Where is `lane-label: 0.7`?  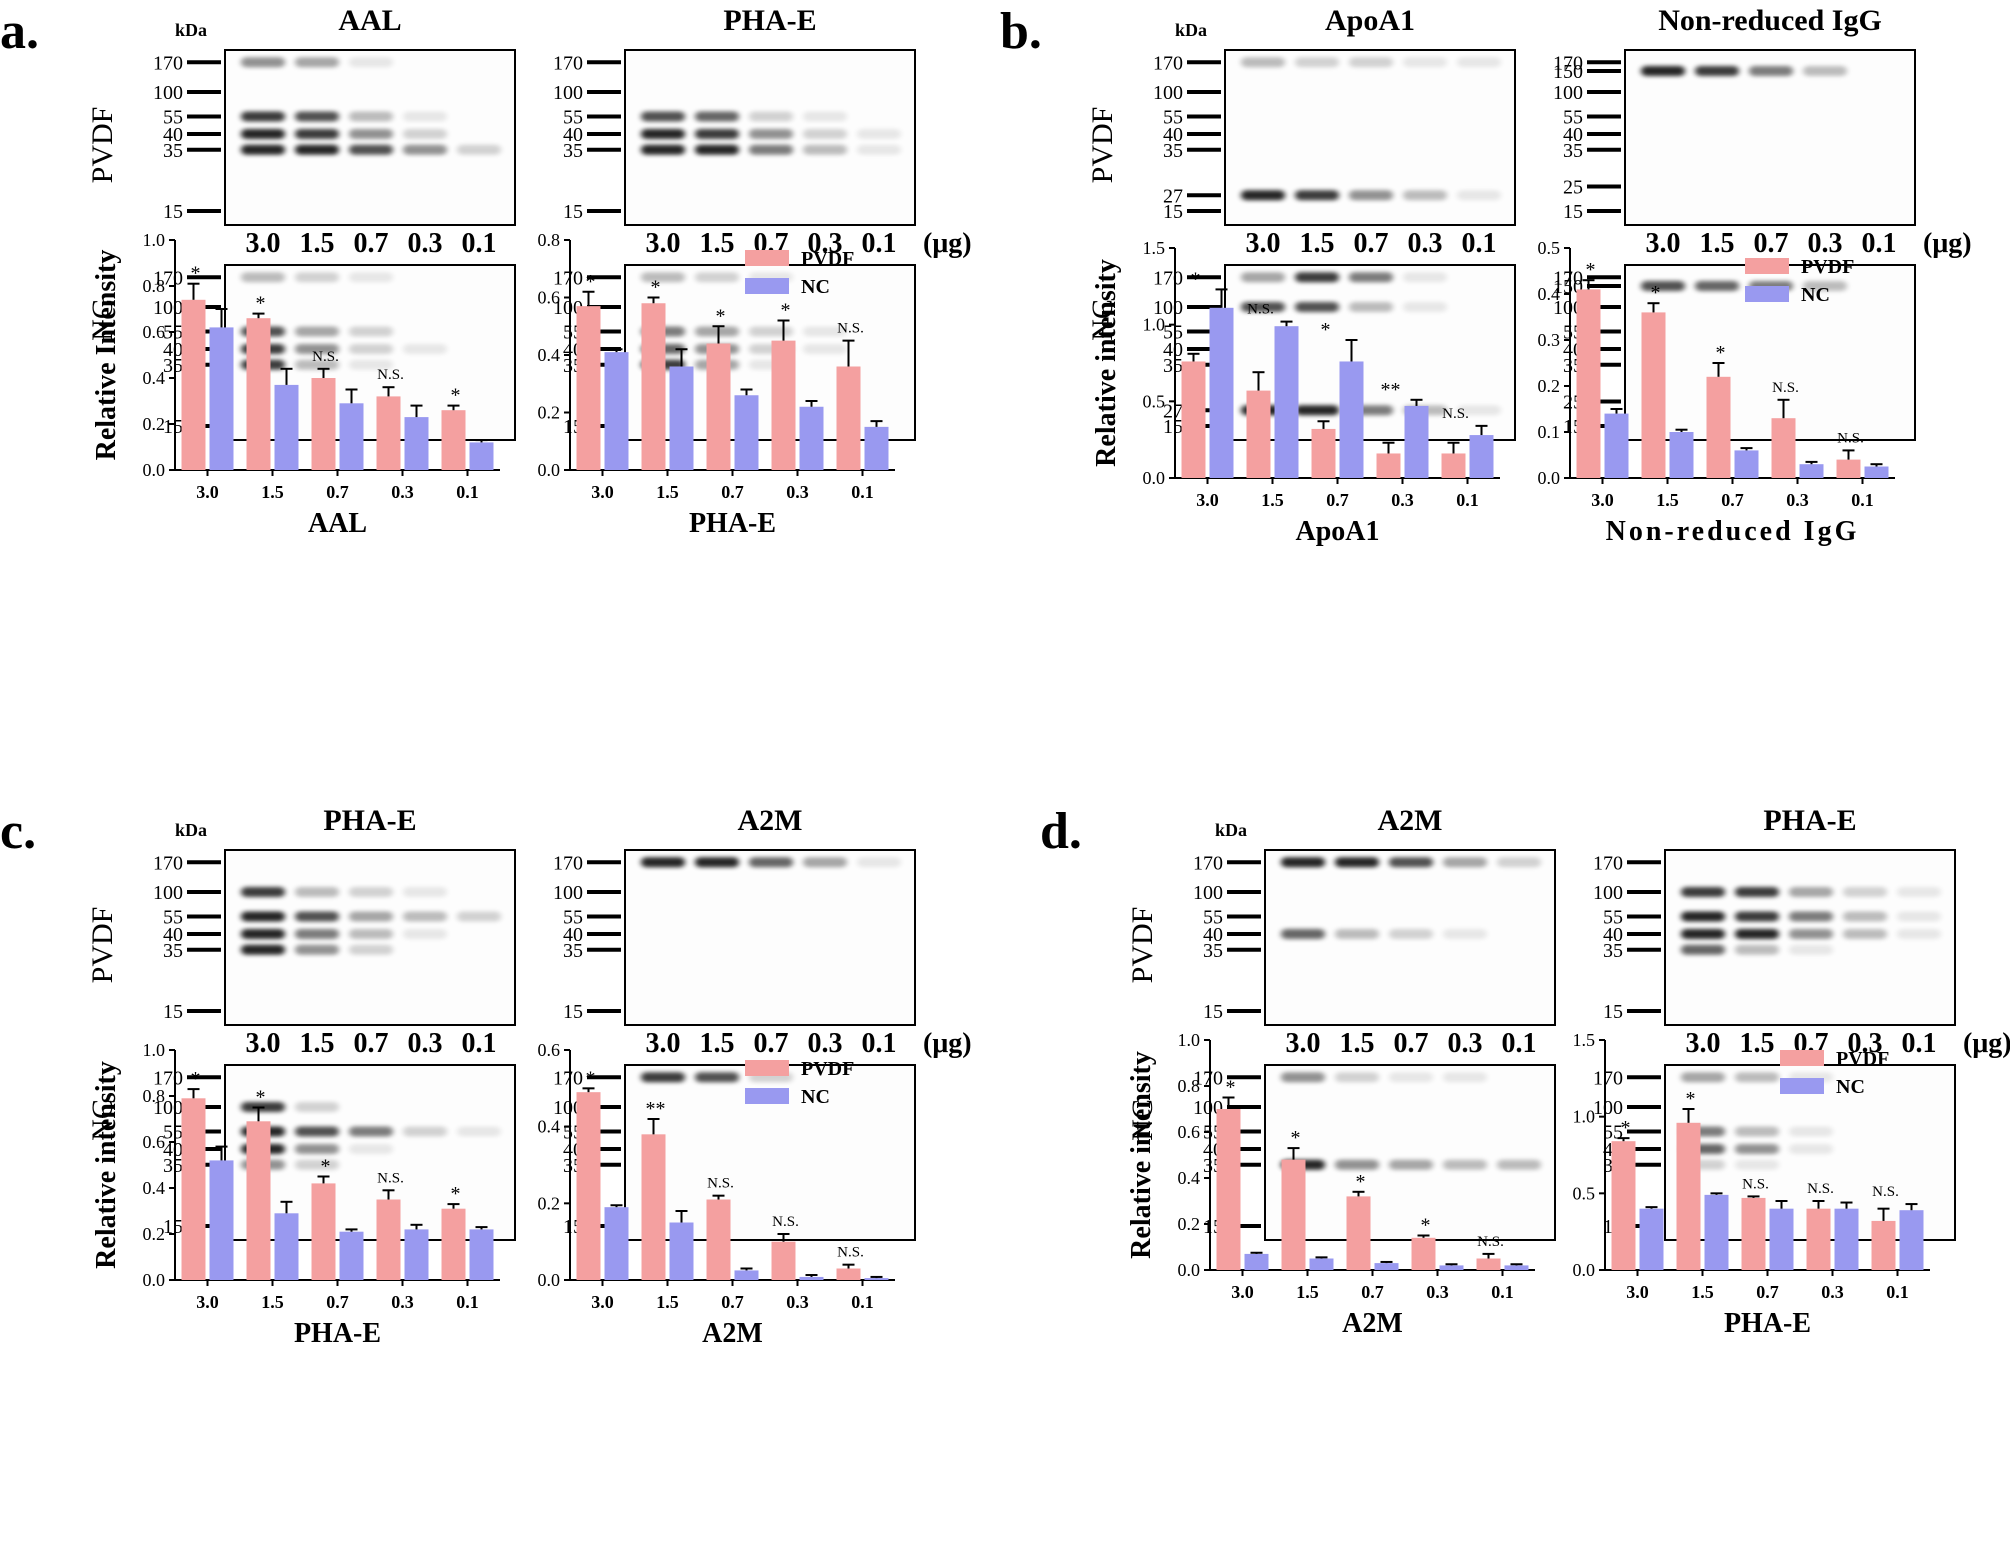
lane-label: 0.7 is located at coordinates (1411, 1043).